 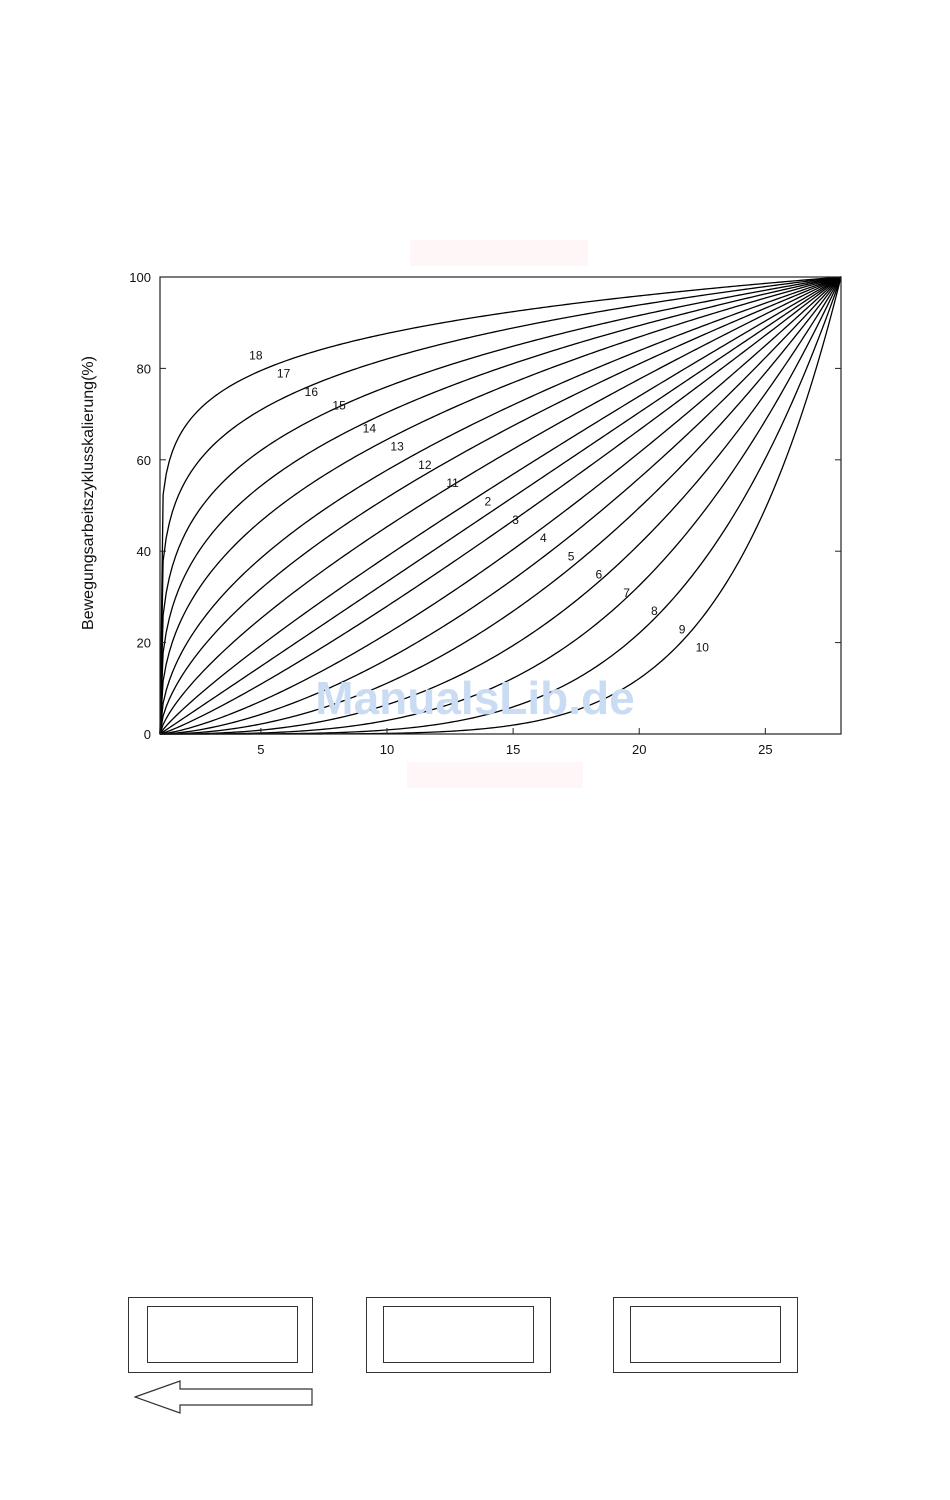 What do you see at coordinates (639, 749) in the screenshot?
I see `x-tick-label: 20` at bounding box center [639, 749].